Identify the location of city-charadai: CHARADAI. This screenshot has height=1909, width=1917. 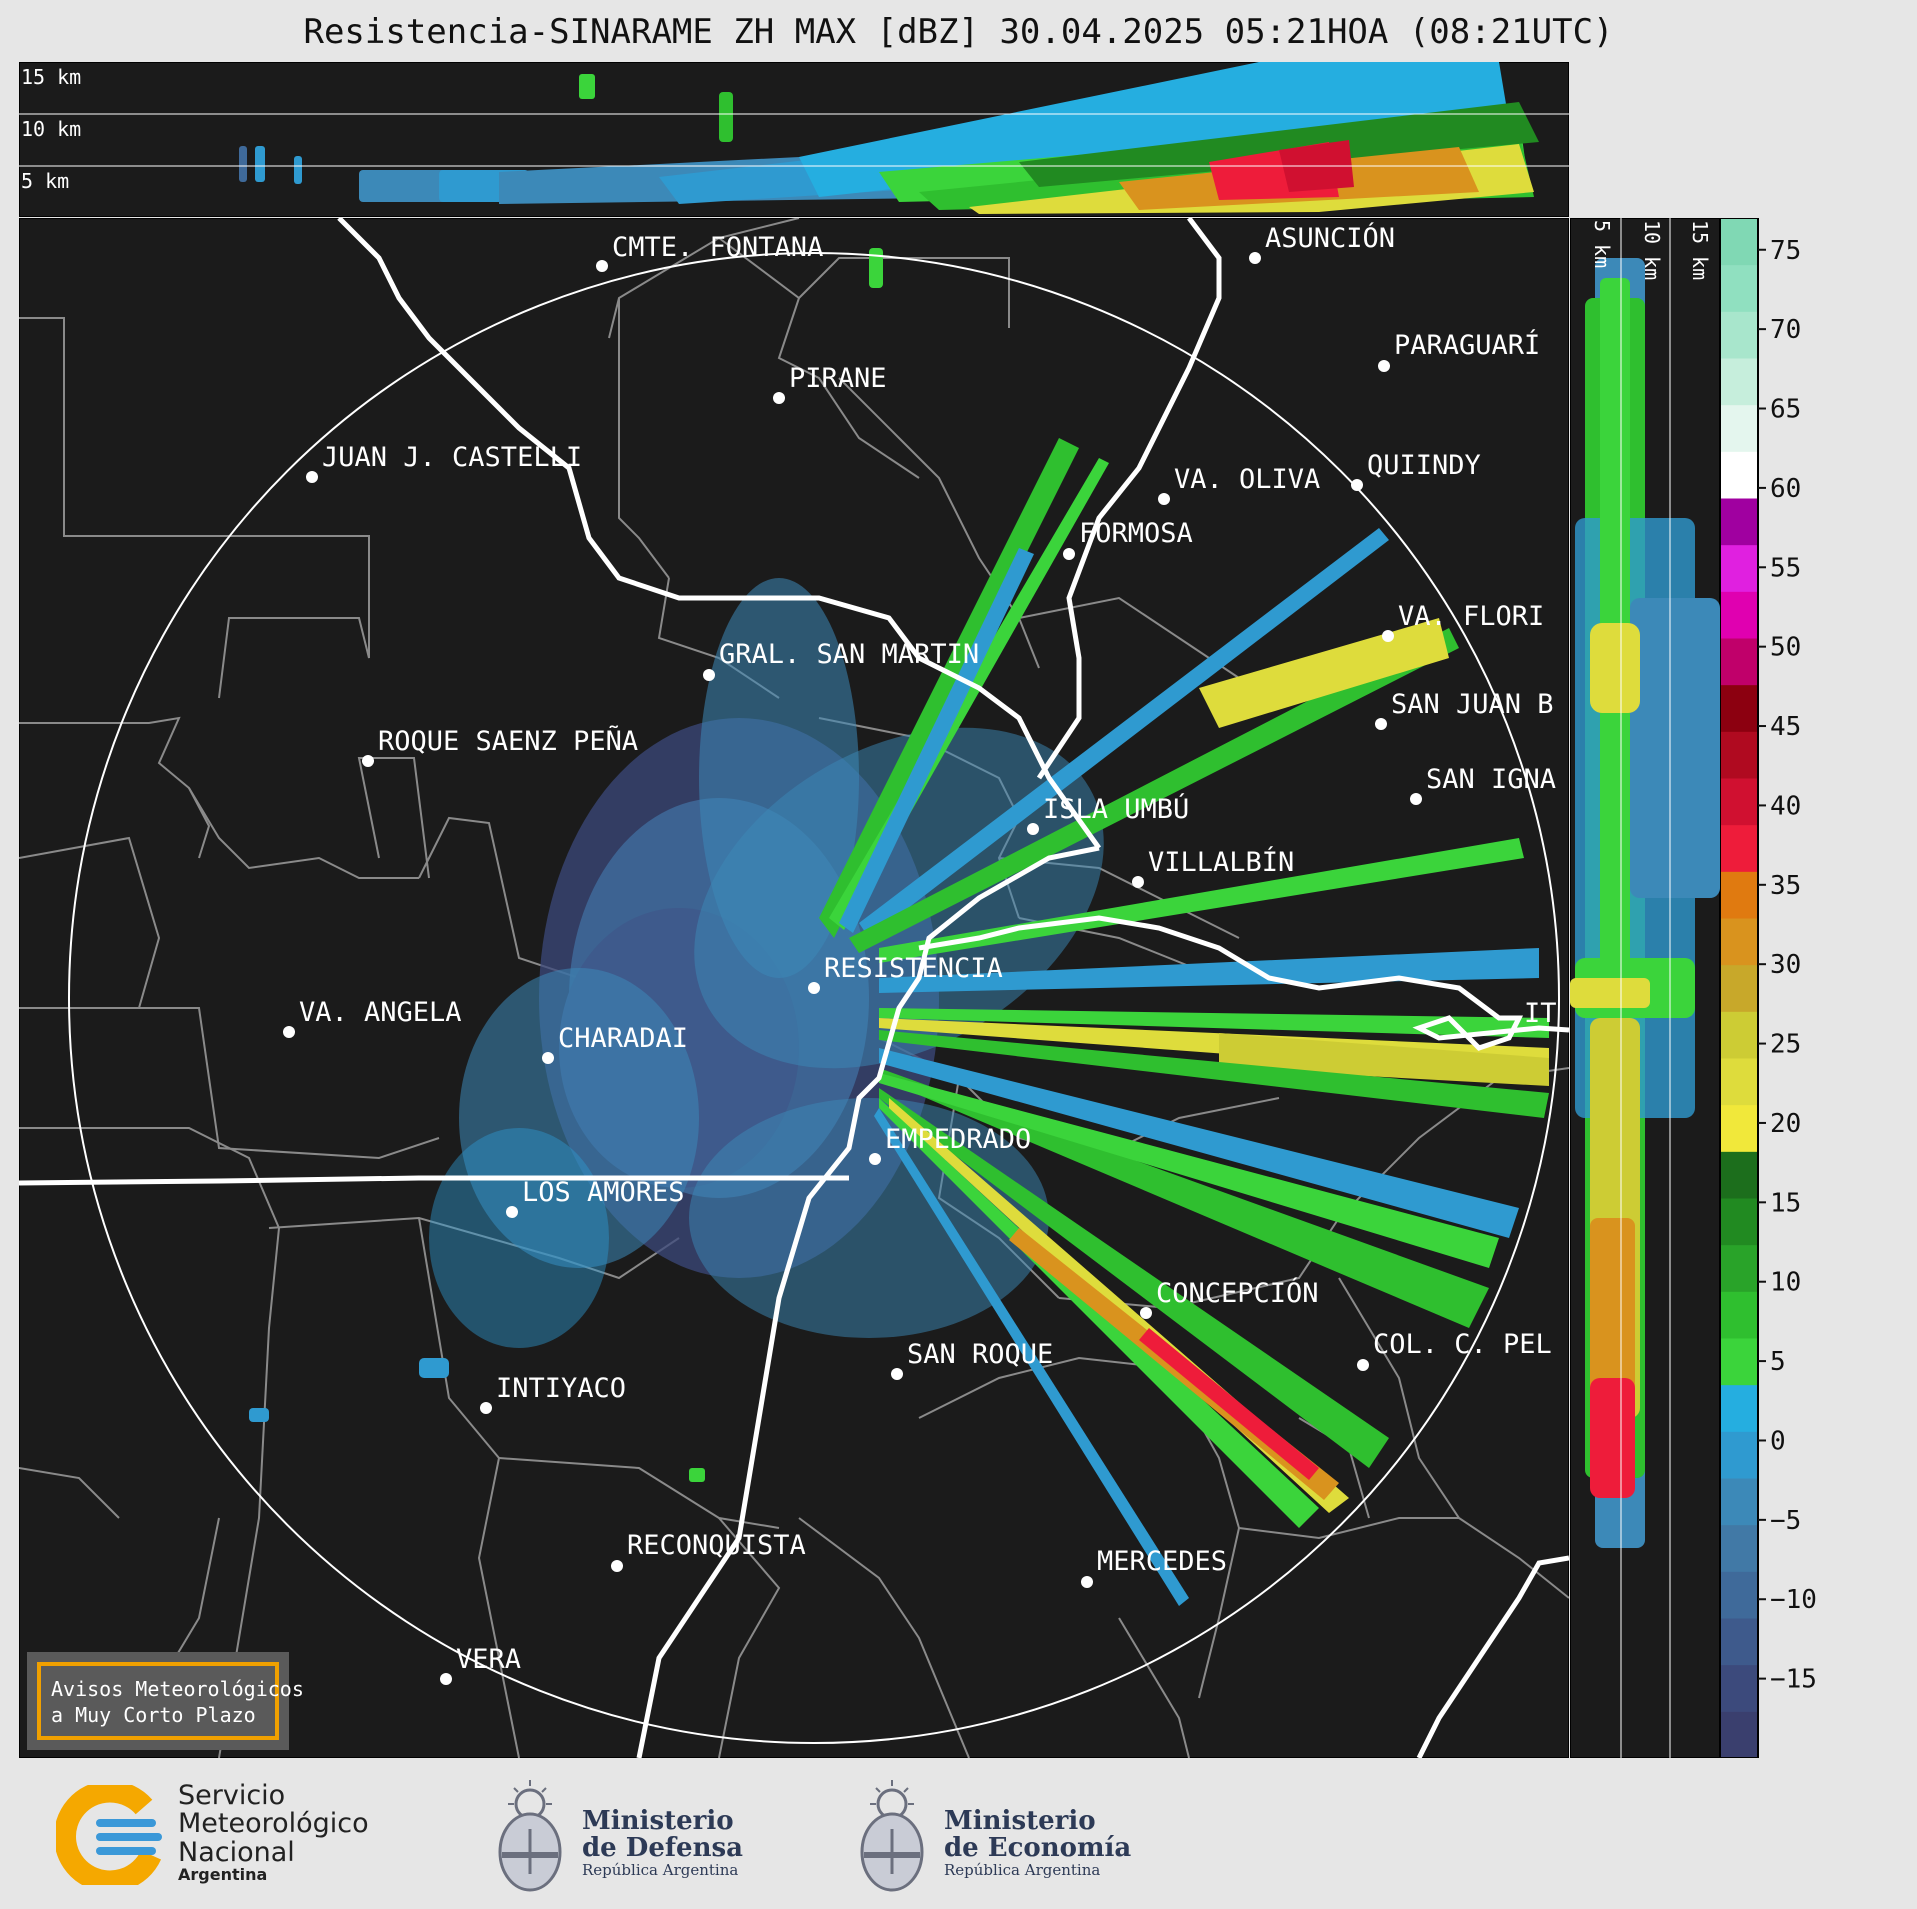
(615, 1043).